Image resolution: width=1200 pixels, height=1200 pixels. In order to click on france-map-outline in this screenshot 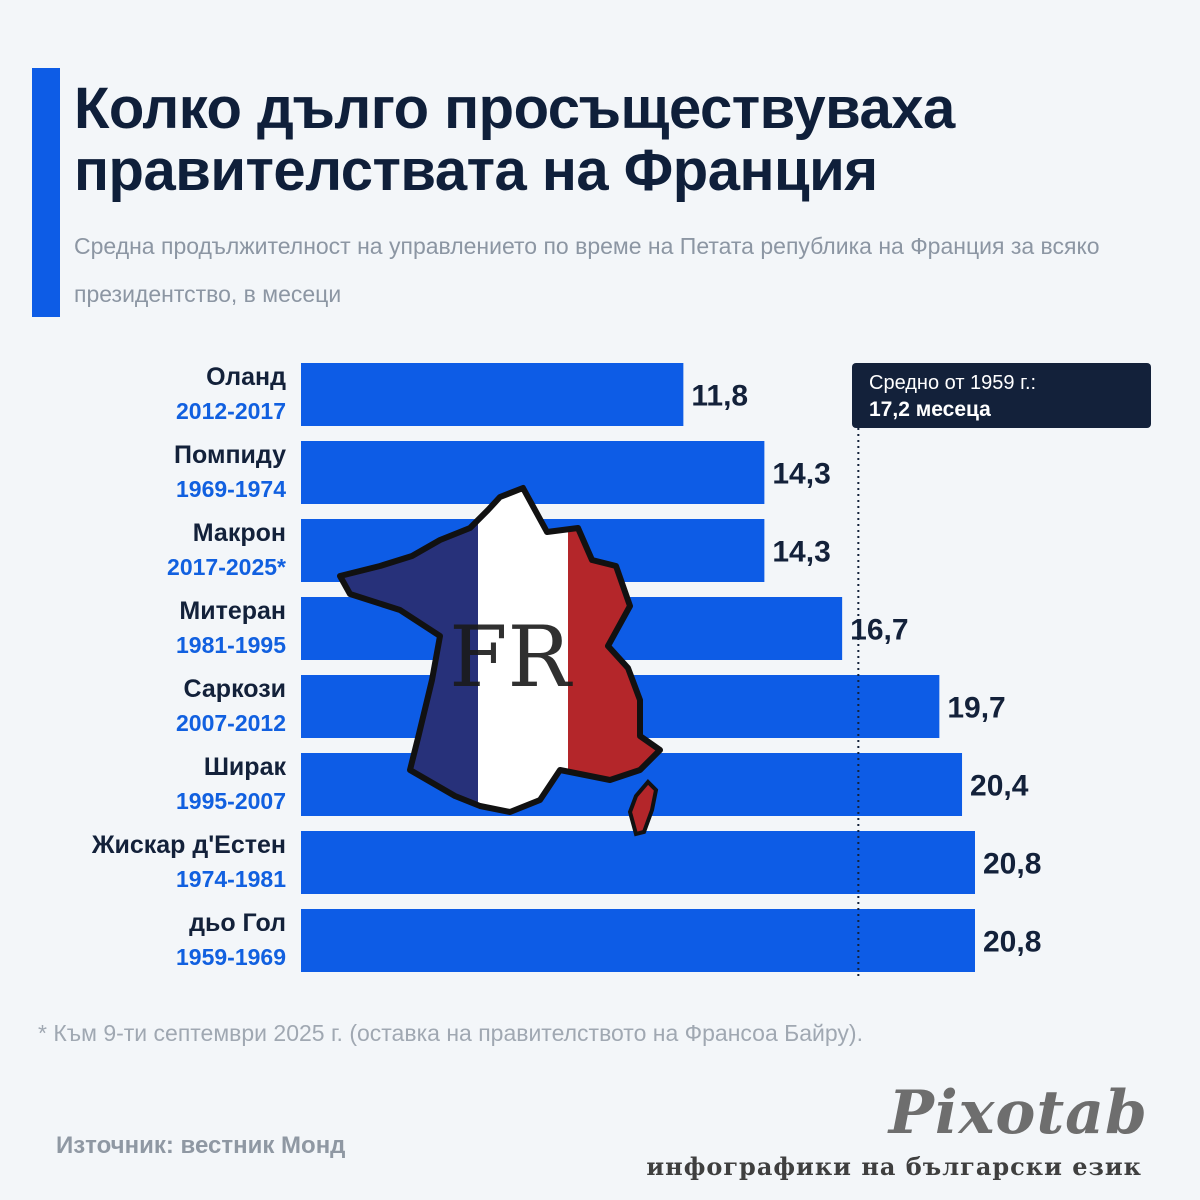, I will do `click(500, 650)`.